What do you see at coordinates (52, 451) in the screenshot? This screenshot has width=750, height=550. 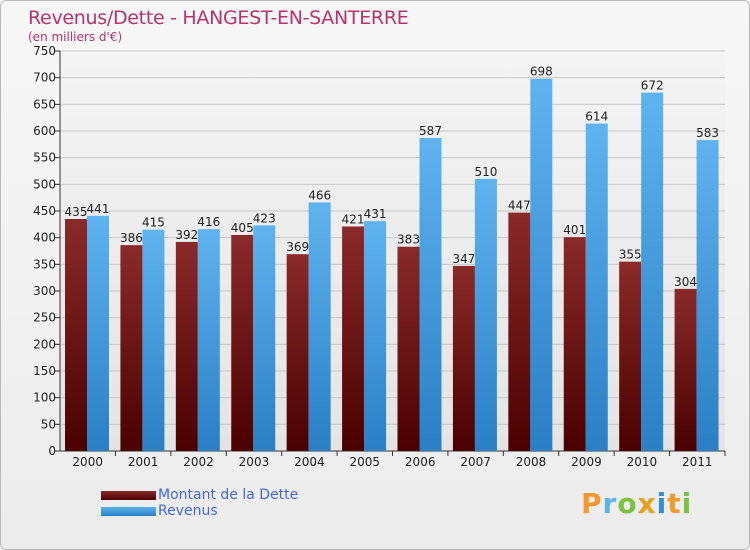 I see `y-tick-label: 0` at bounding box center [52, 451].